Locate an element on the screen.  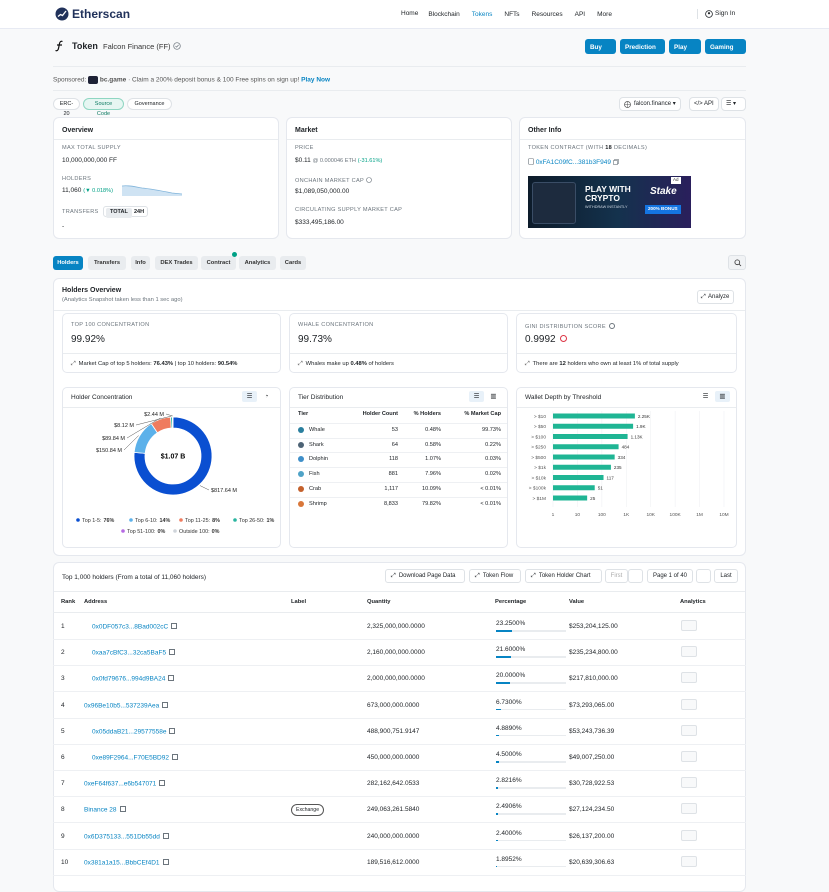
address: Binance 28 is located at coordinates (105, 810).